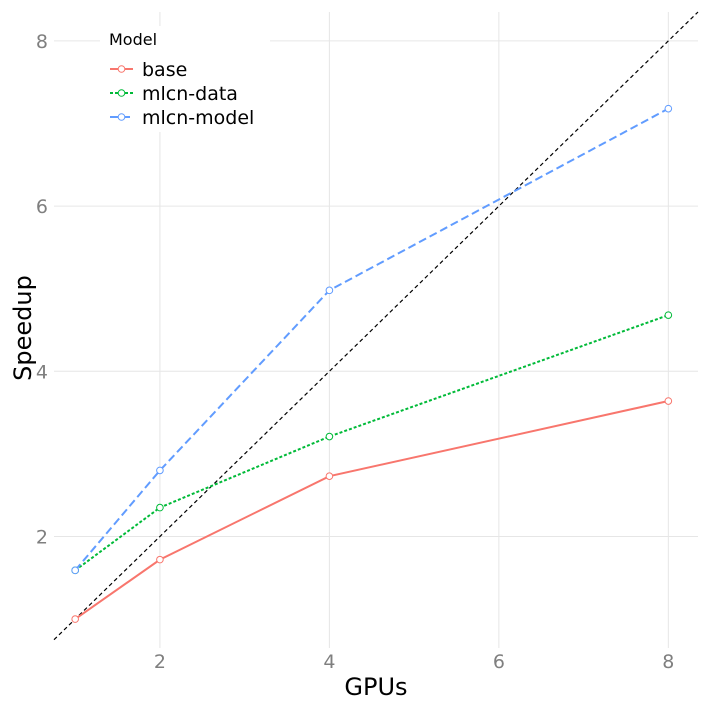 This screenshot has height=706, width=706. I want to click on legend-background, so click(185, 79).